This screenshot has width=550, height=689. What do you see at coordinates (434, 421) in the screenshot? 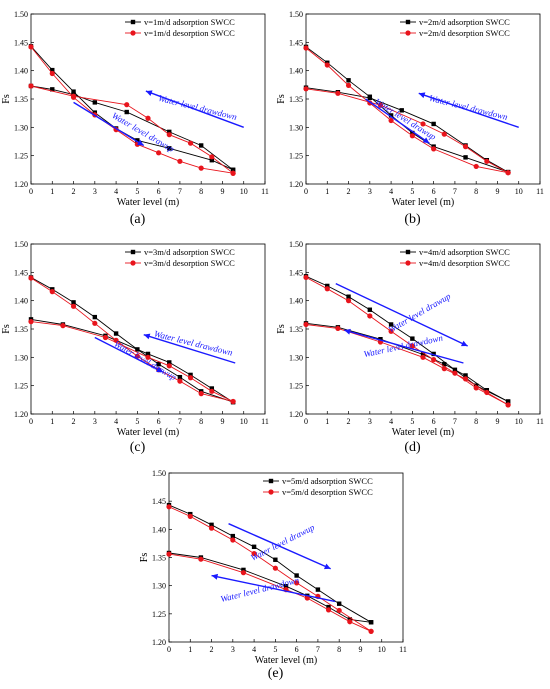
I see `x-tick-label: 6` at bounding box center [434, 421].